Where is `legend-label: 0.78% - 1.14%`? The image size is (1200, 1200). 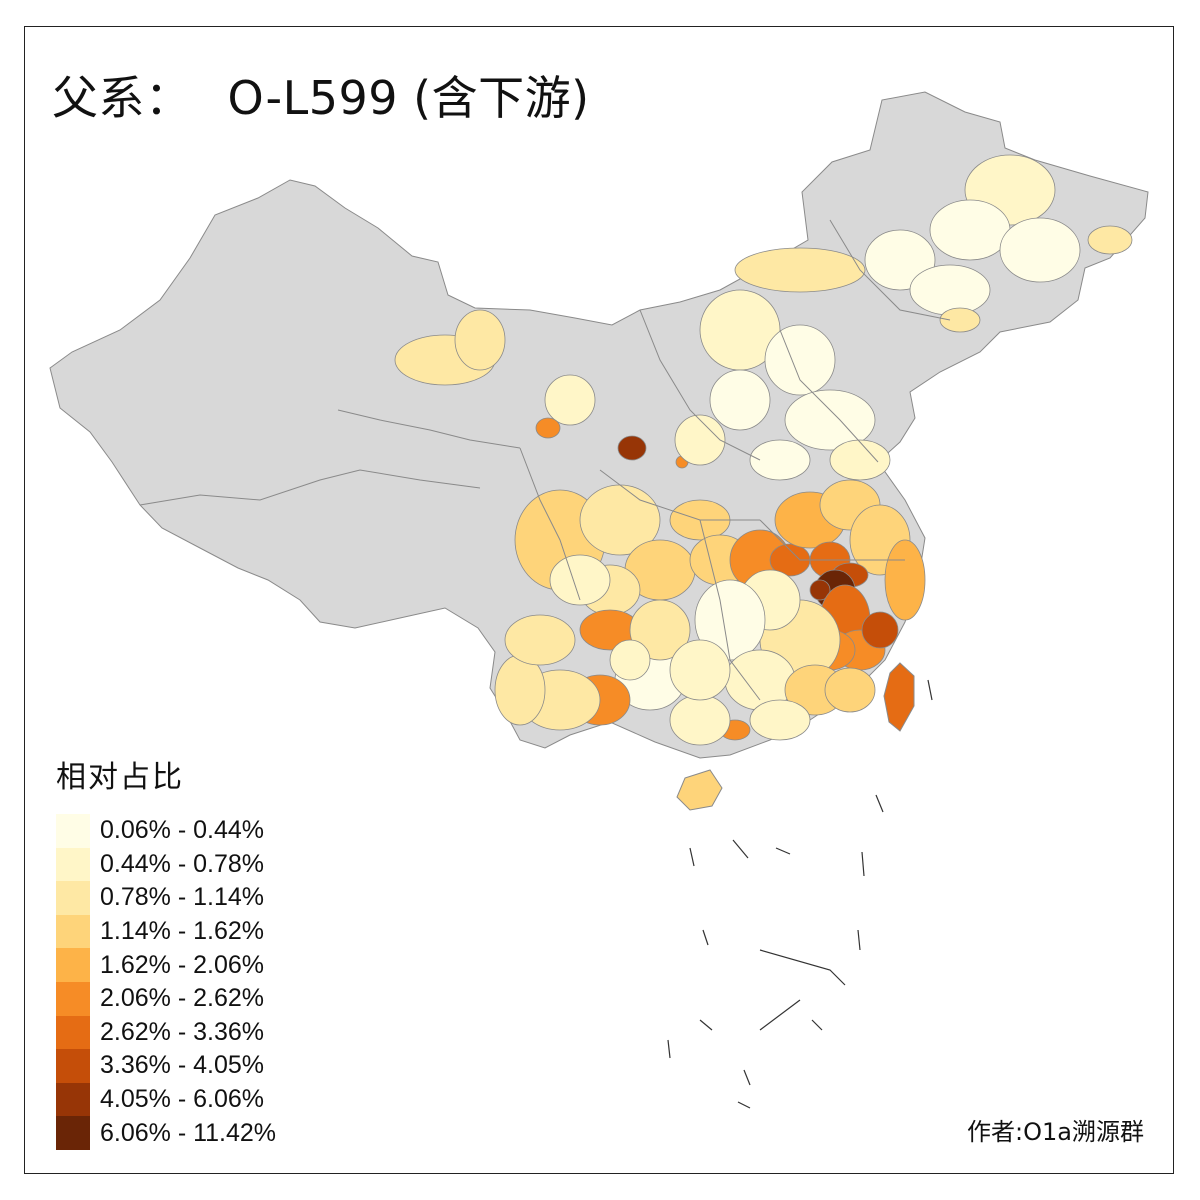
legend-label: 0.78% - 1.14% is located at coordinates (182, 897).